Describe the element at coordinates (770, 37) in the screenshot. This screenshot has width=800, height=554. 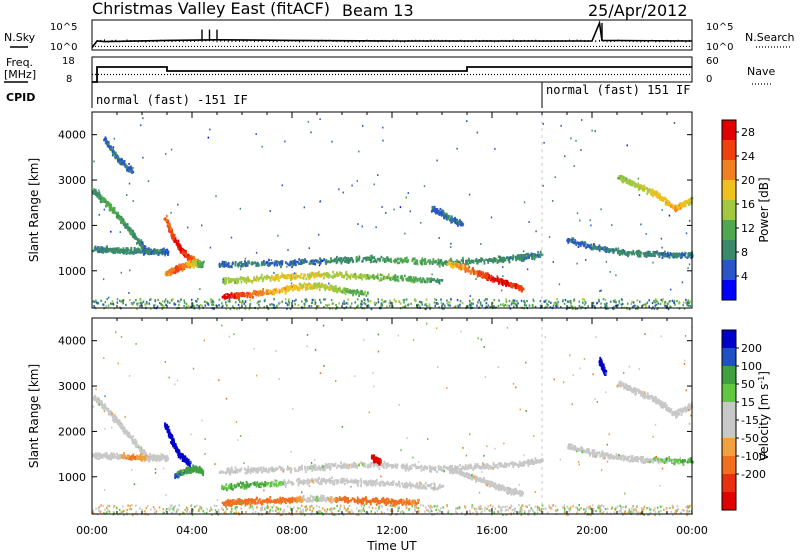
I see `noise-right-label: N.Search` at that location.